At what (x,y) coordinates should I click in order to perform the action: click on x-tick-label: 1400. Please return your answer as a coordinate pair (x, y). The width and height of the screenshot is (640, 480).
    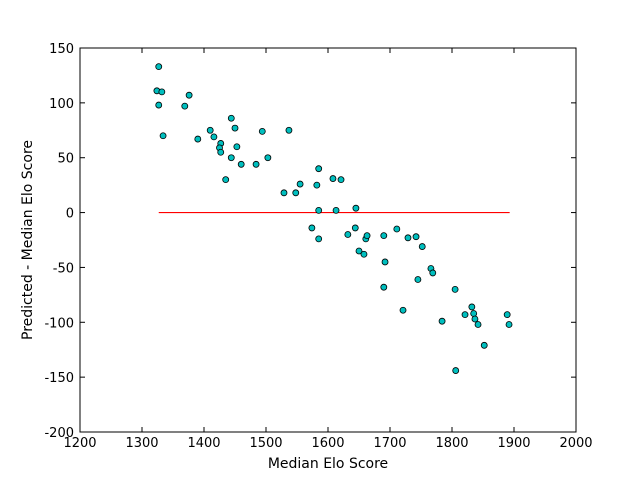
    Looking at the image, I should click on (203, 443).